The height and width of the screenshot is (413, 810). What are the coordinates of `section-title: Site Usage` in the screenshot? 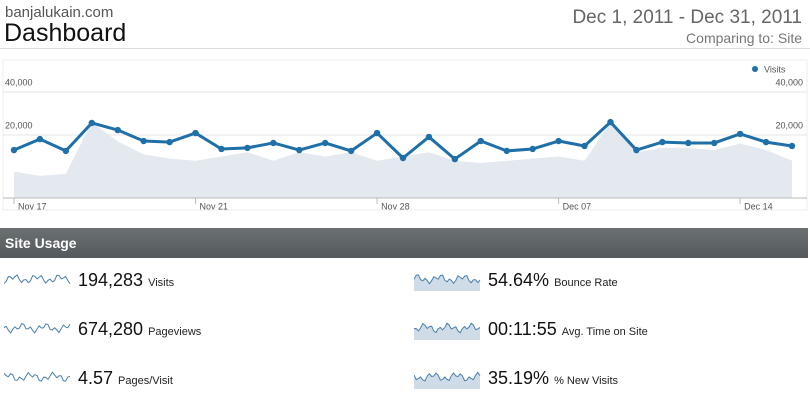 It's located at (41, 243).